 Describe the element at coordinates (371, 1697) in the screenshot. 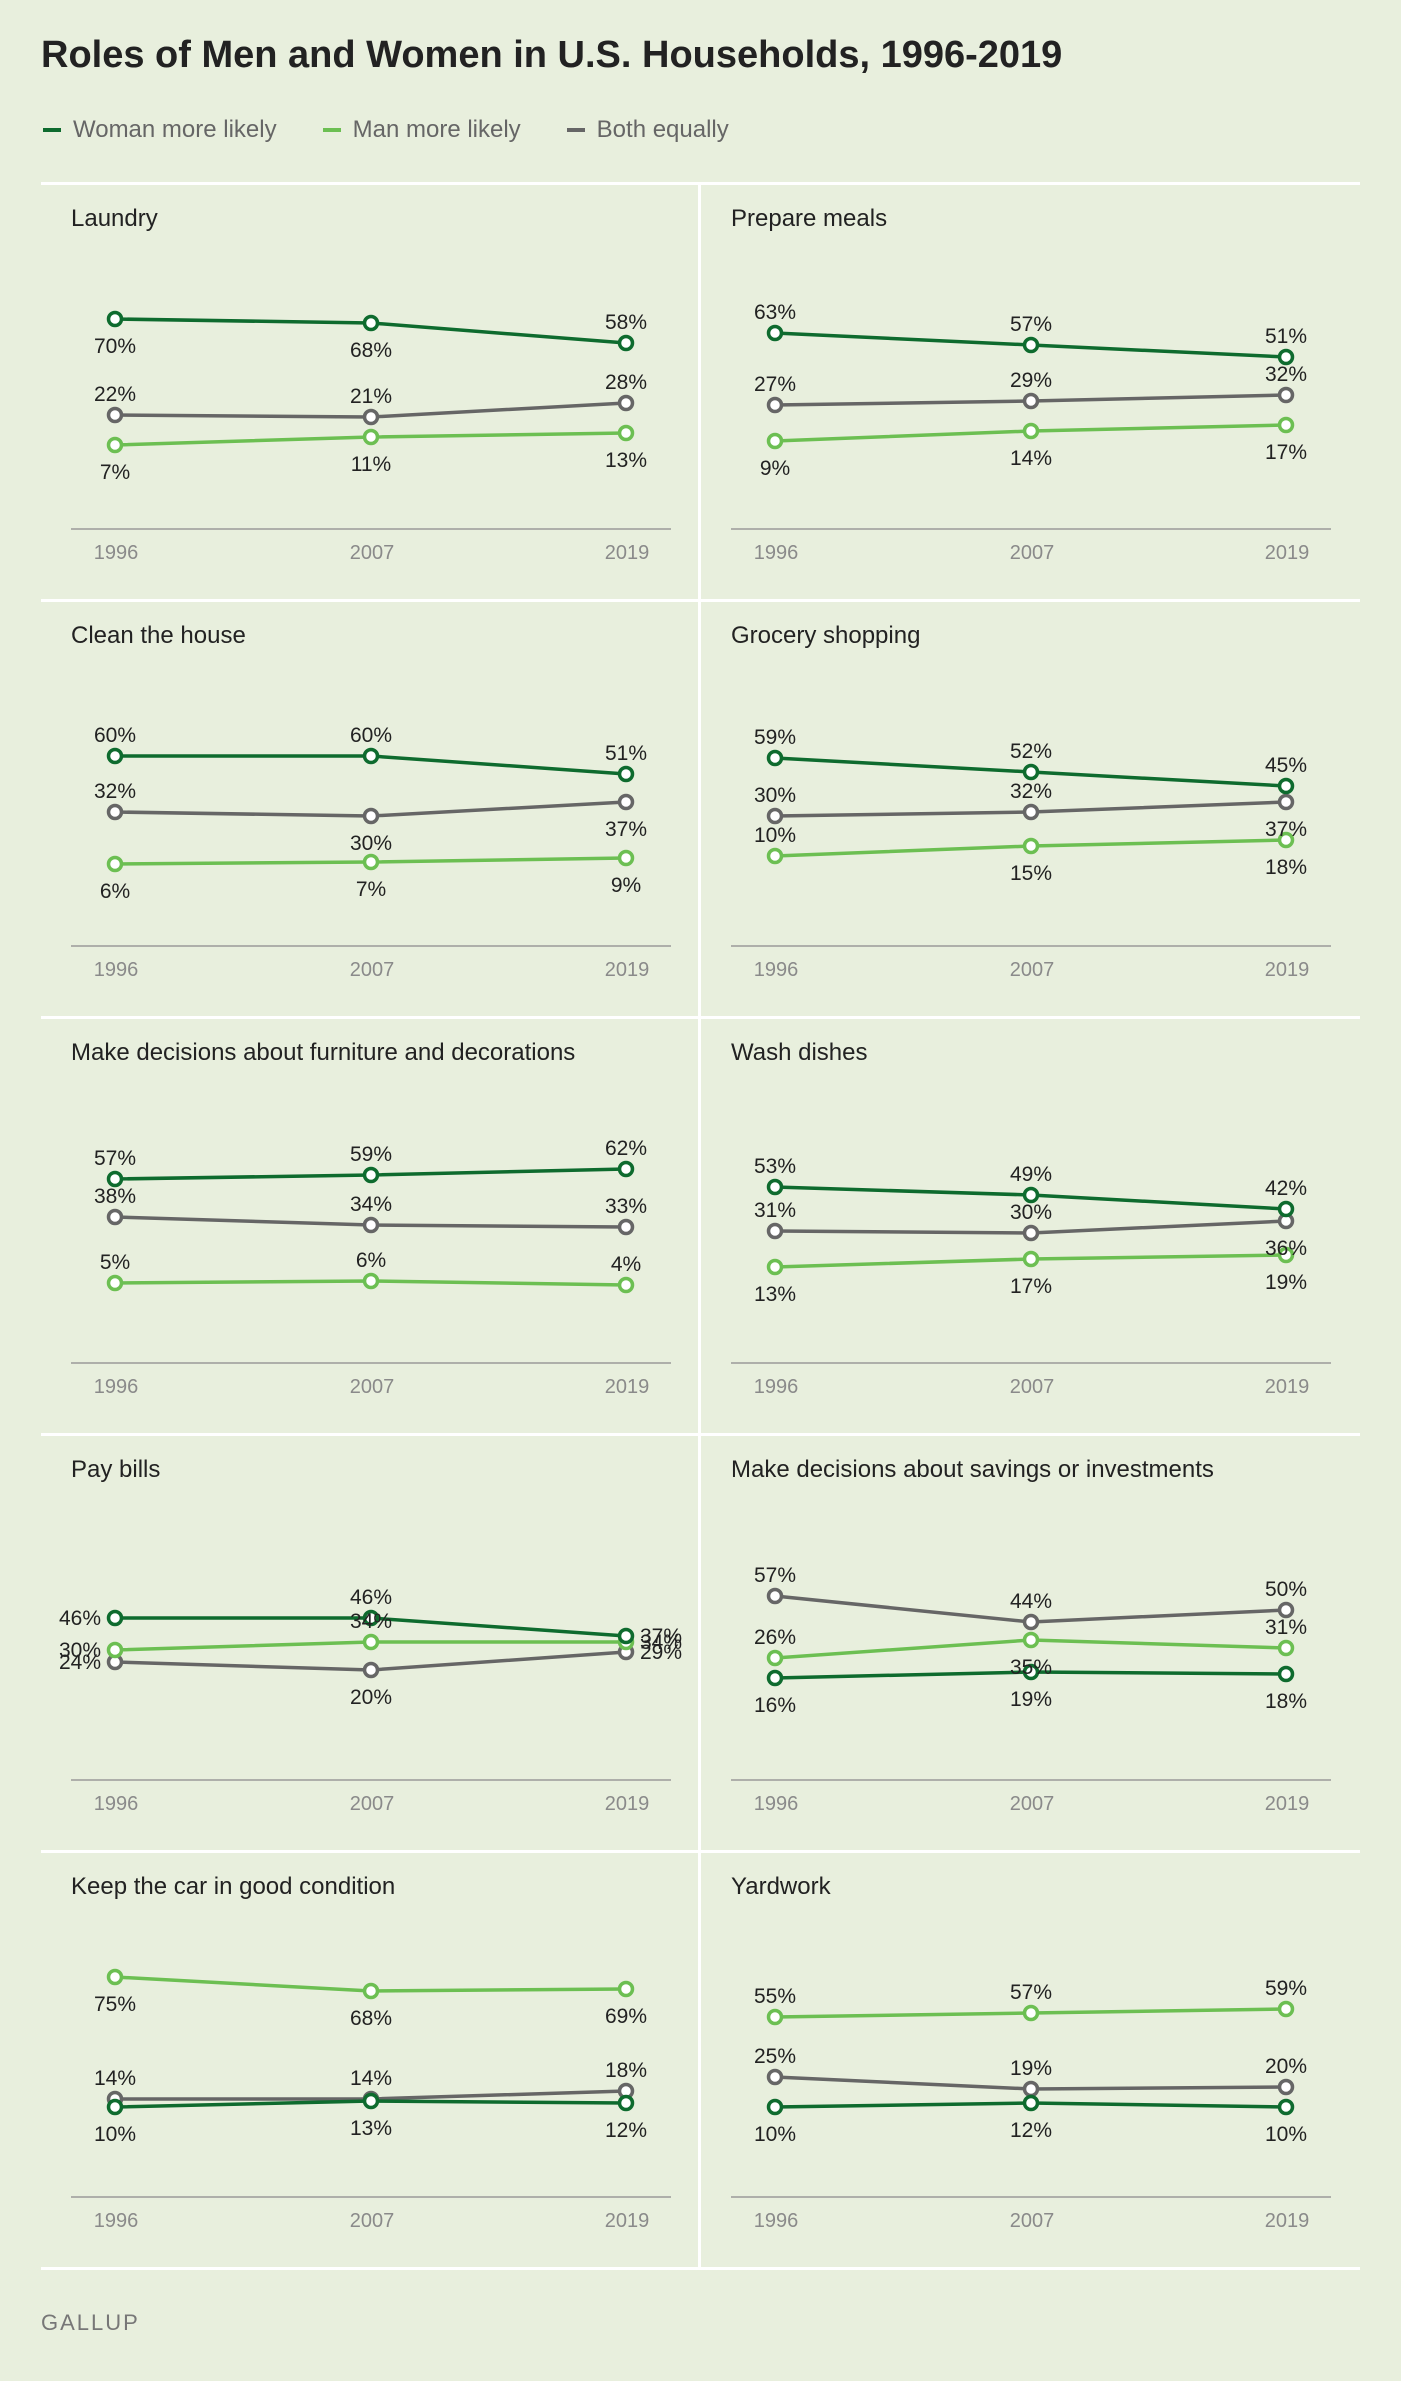

I see `data-label-both: 20%` at that location.